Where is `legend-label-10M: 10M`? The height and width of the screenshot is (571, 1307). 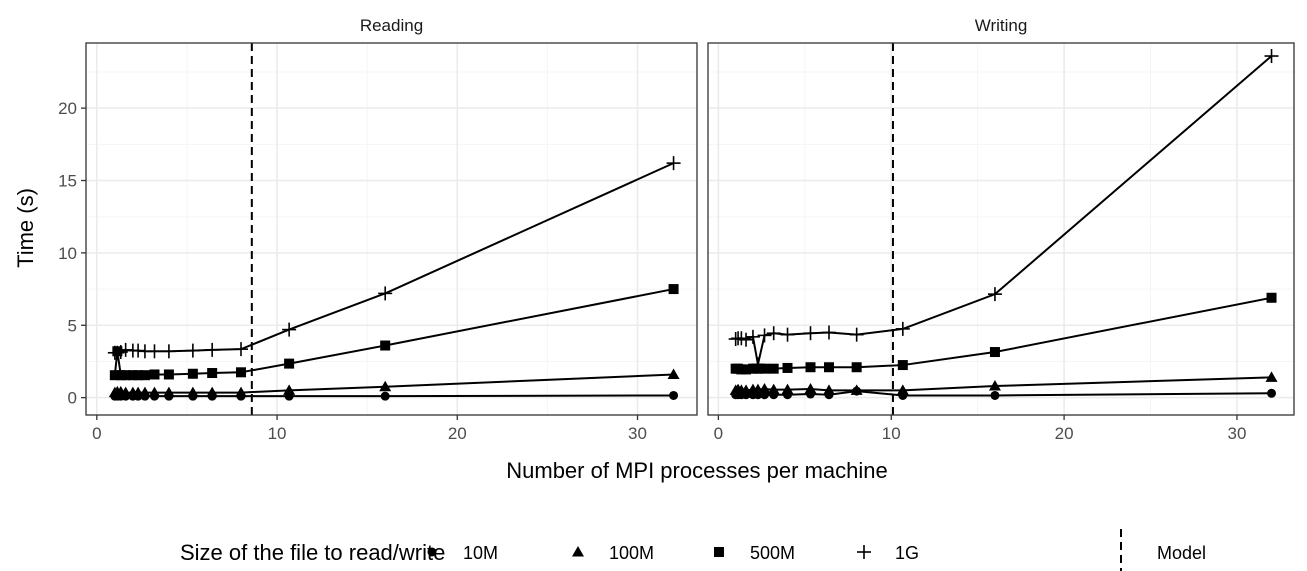 legend-label-10M: 10M is located at coordinates (480, 553).